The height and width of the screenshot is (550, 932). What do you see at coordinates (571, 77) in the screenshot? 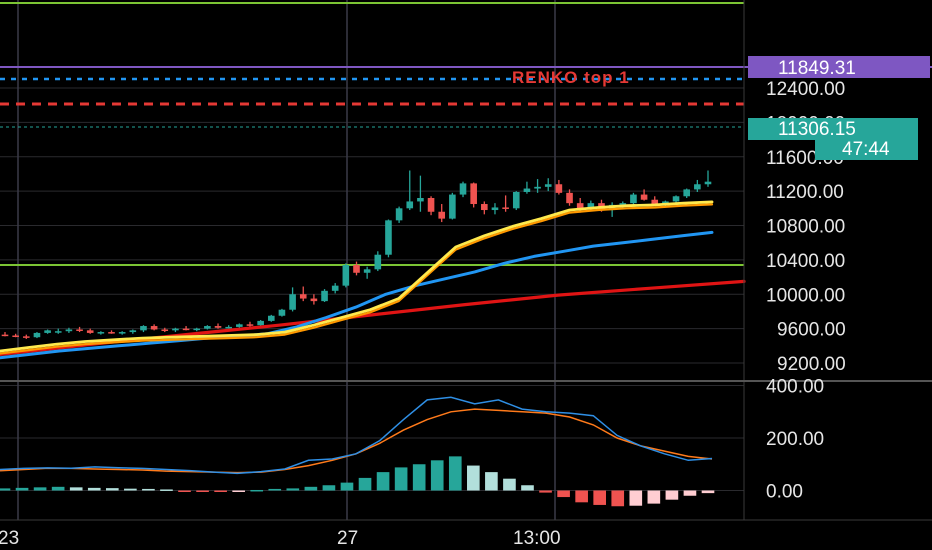
I see `renko-annotation: RENKO top 1` at bounding box center [571, 77].